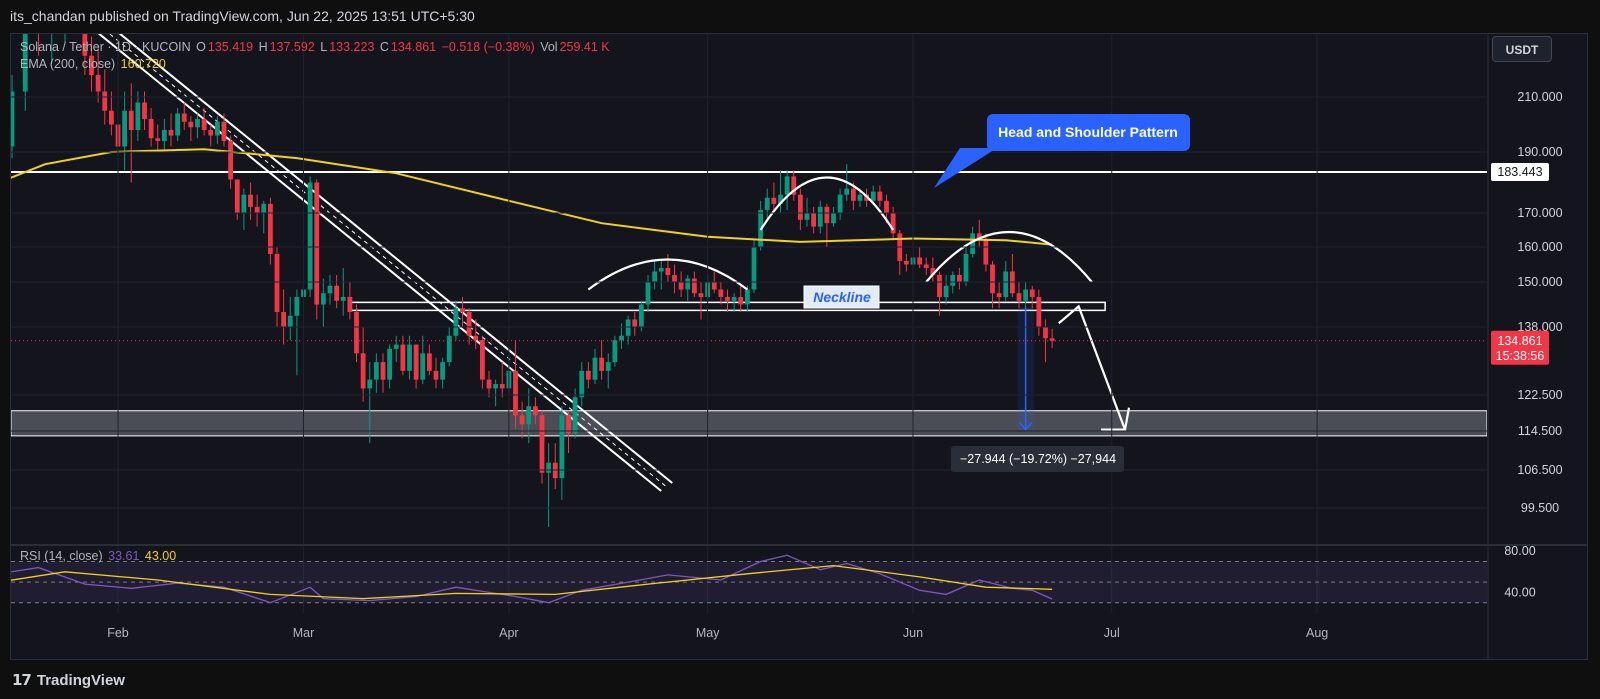  What do you see at coordinates (1519, 341) in the screenshot?
I see `last-price-text: 134.861` at bounding box center [1519, 341].